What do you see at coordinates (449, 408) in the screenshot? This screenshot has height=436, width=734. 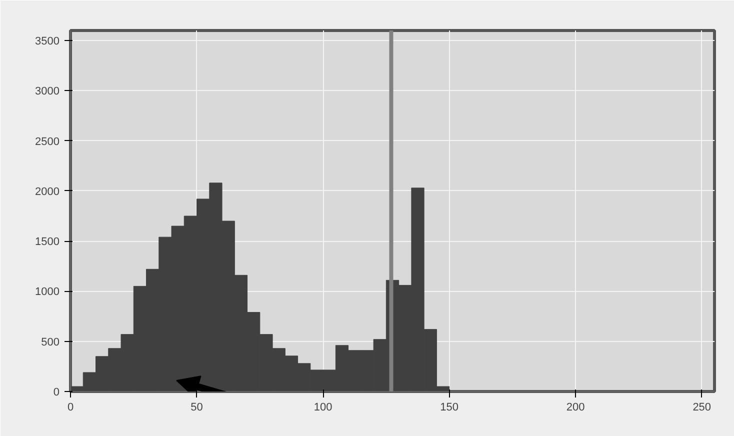 I see `x-tick-label: 150` at bounding box center [449, 408].